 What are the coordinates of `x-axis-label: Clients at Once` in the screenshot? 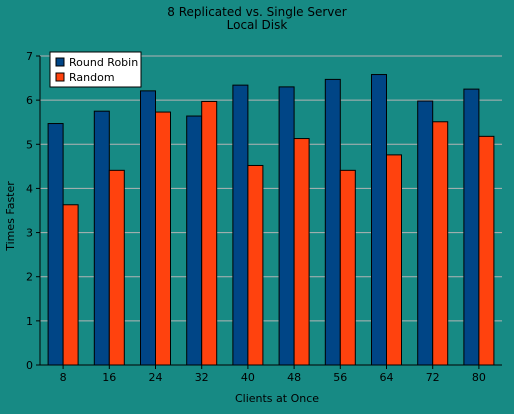 It's located at (277, 398).